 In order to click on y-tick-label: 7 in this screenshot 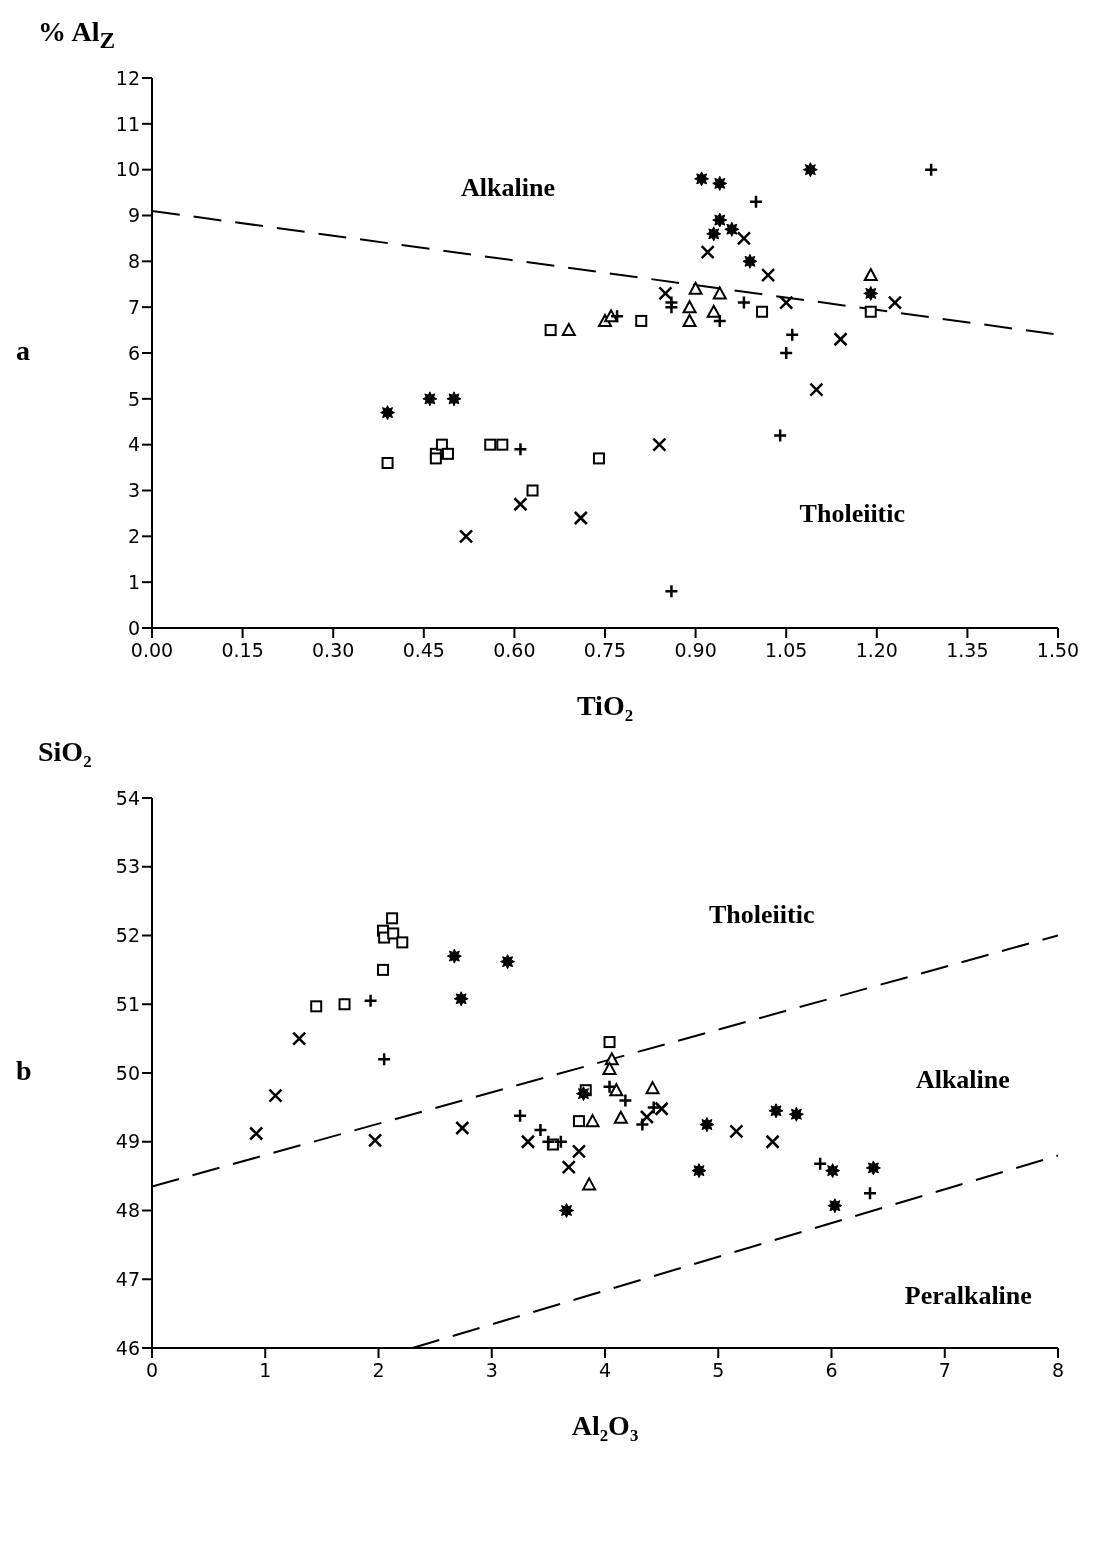, I will do `click(133, 306)`.